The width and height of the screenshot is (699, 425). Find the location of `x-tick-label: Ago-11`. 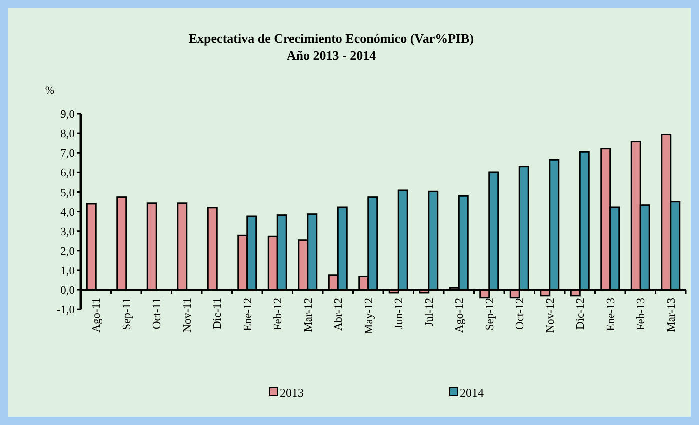

x-tick-label: Ago-11 is located at coordinates (97, 315).